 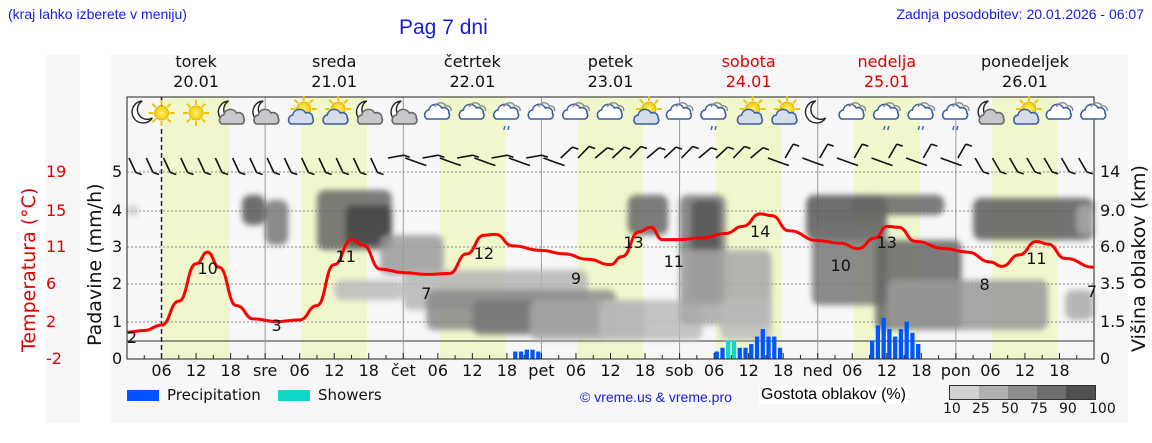 What do you see at coordinates (334, 72) in the screenshot?
I see `day-header-1: sreda 21.01` at bounding box center [334, 72].